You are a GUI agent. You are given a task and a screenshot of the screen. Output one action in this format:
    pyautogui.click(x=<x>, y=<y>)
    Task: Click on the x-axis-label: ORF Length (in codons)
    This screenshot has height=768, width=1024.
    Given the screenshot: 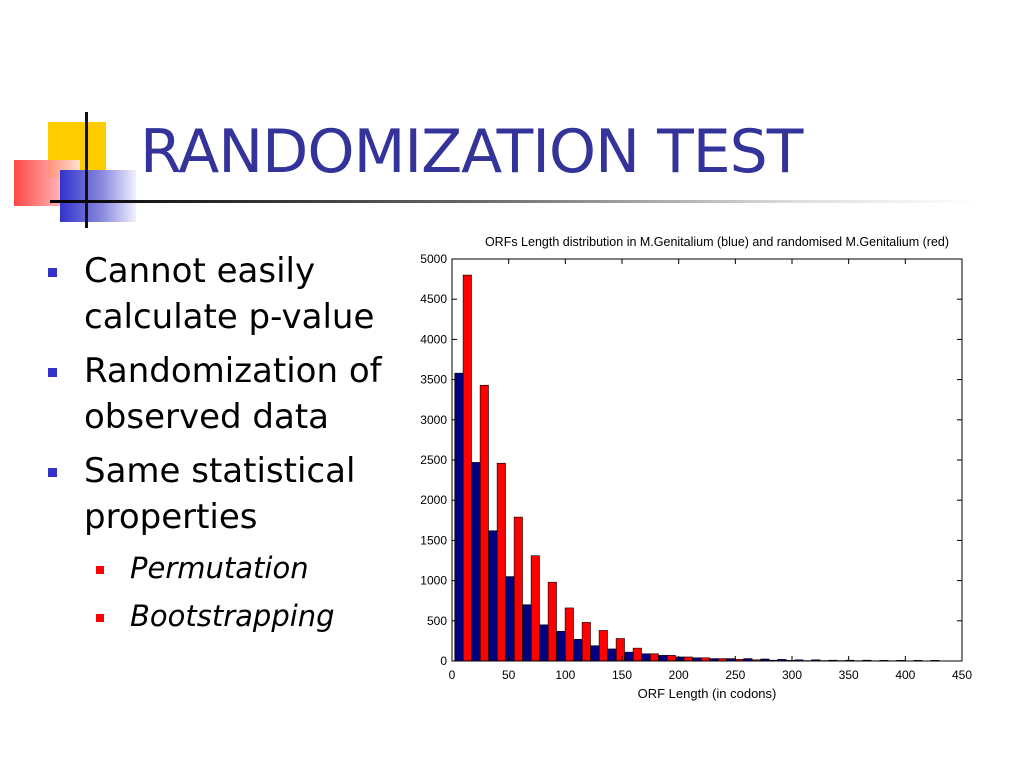 What is the action you would take?
    pyautogui.click(x=707, y=693)
    